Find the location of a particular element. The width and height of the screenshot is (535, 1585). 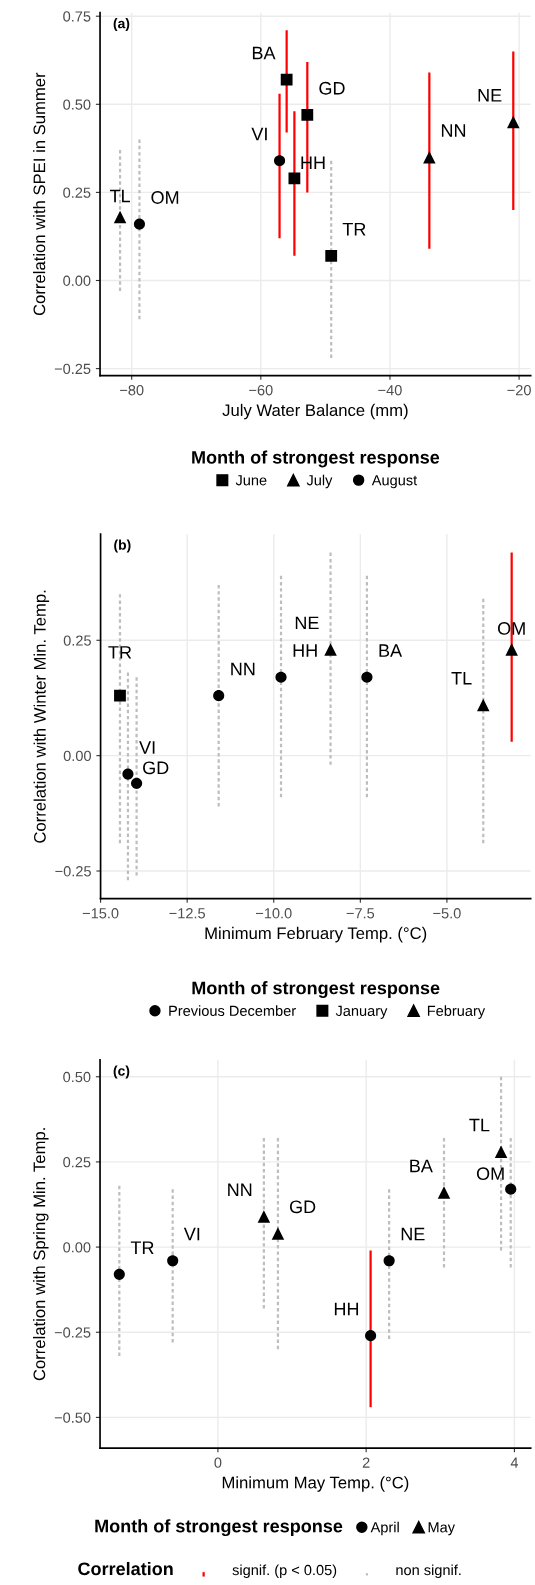

y-axis-title: Correlation with Winter Min. Temp. is located at coordinates (41, 716).